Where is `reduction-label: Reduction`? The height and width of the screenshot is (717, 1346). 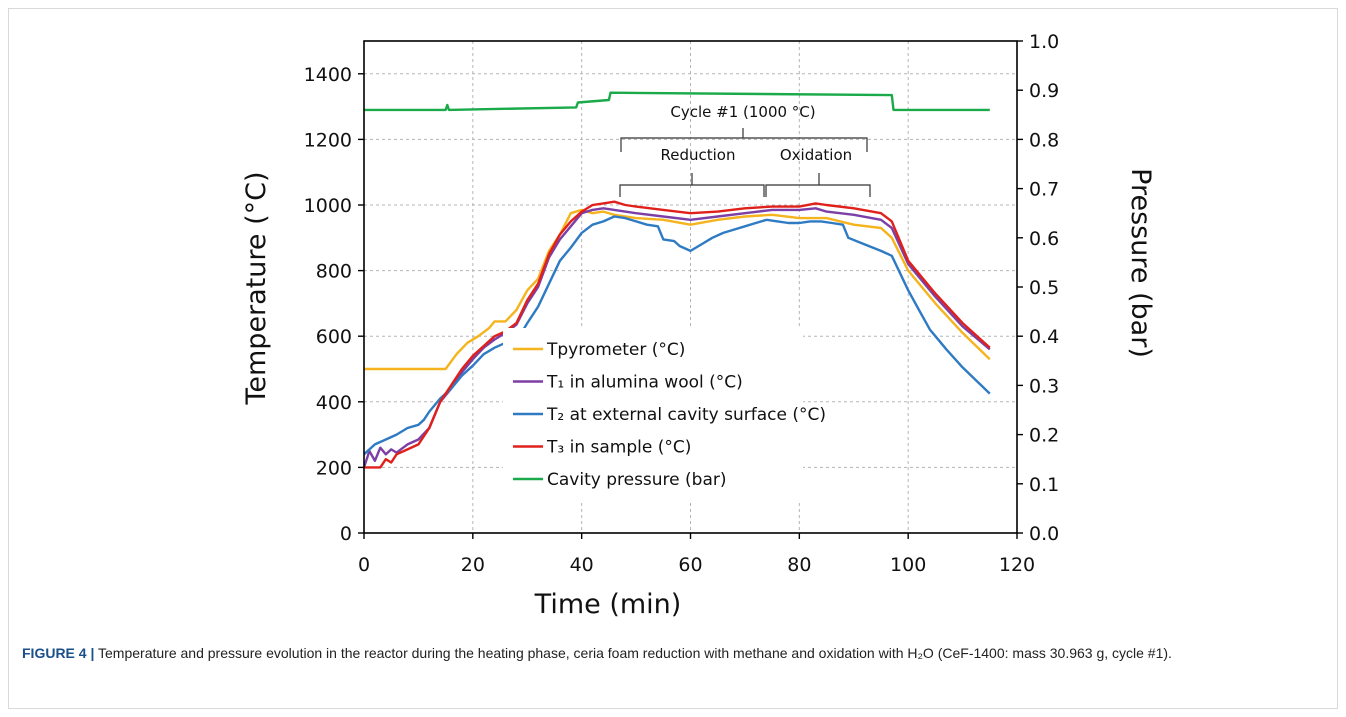 reduction-label: Reduction is located at coordinates (698, 155).